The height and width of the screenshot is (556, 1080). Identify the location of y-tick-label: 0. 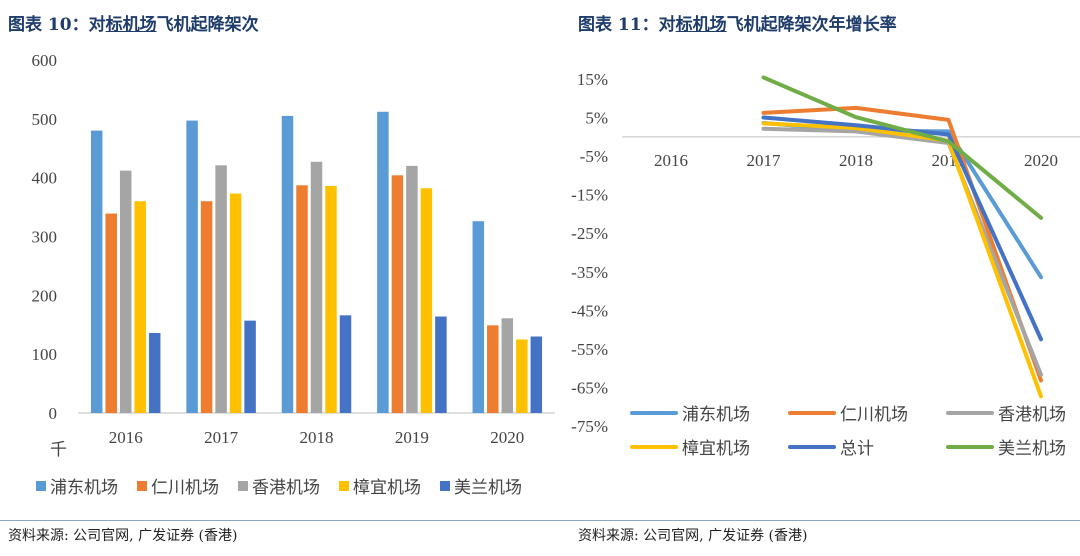
(53, 413).